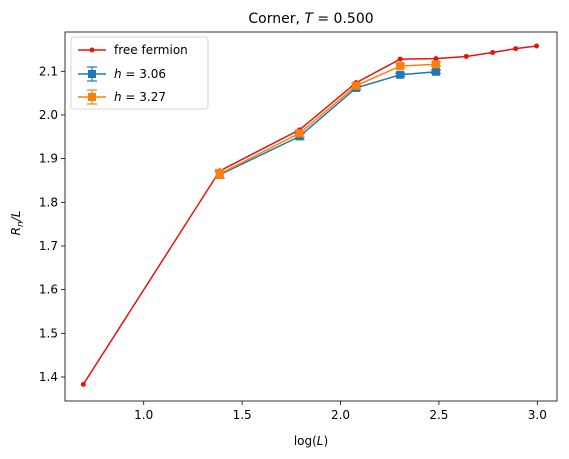 The image size is (569, 459). Describe the element at coordinates (21, 224) in the screenshot. I see `y-axis-label-sub: n` at that location.